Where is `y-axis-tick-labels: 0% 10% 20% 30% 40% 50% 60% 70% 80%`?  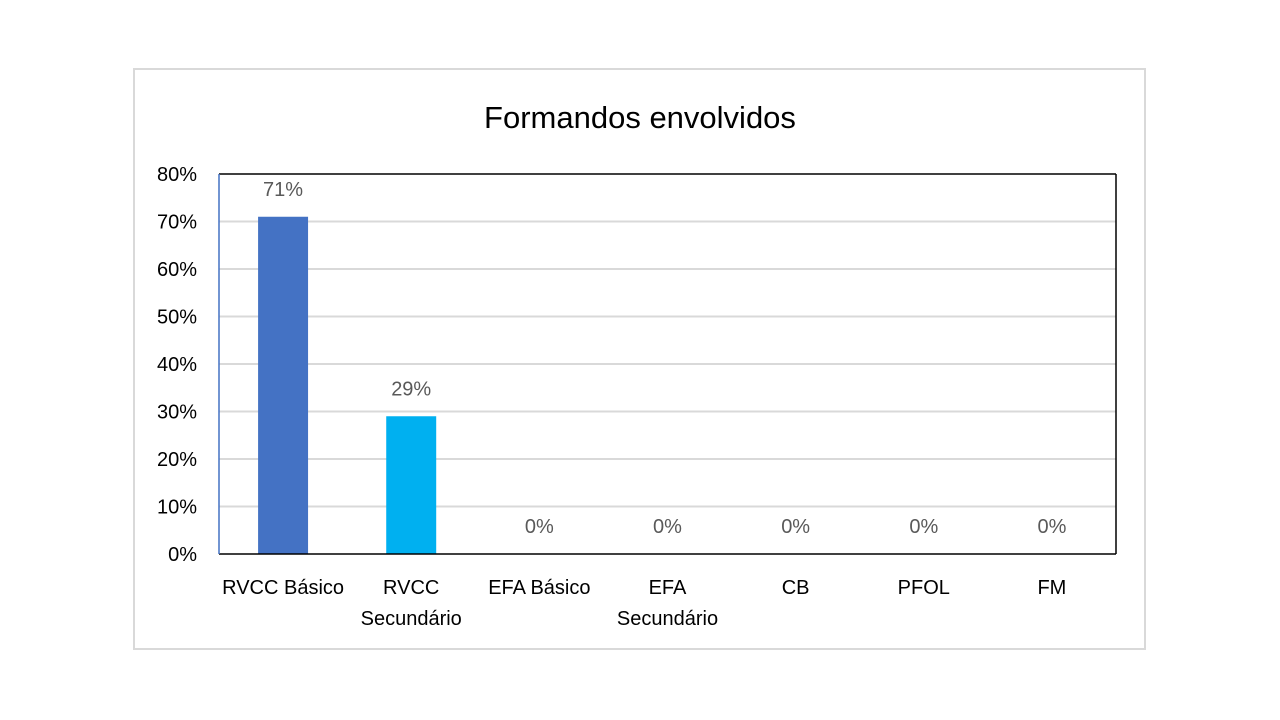 y-axis-tick-labels: 0% 10% 20% 30% 40% 50% 60% 70% 80% is located at coordinates (177, 365).